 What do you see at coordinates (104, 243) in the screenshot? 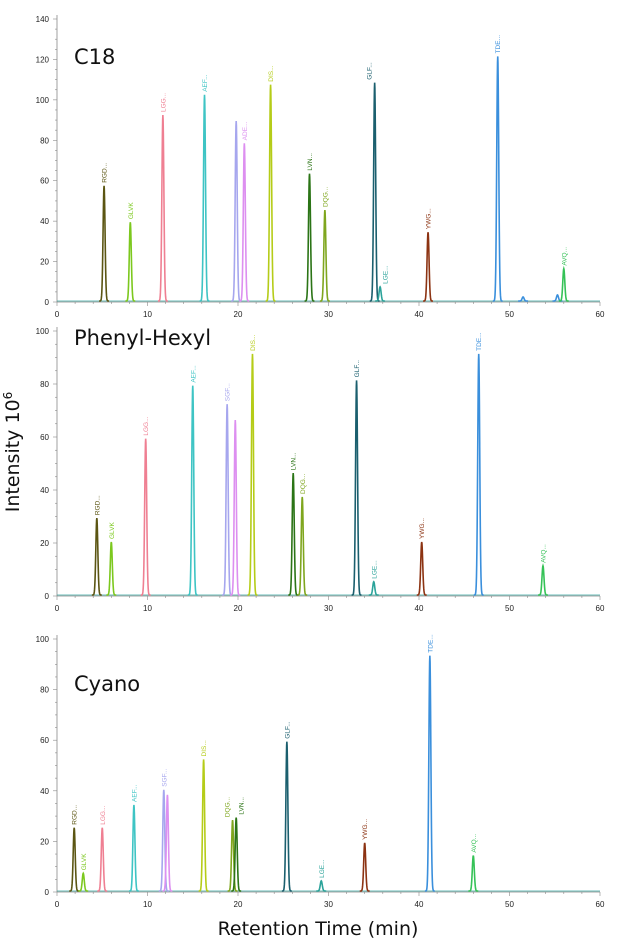
I see `peak-rgd` at bounding box center [104, 243].